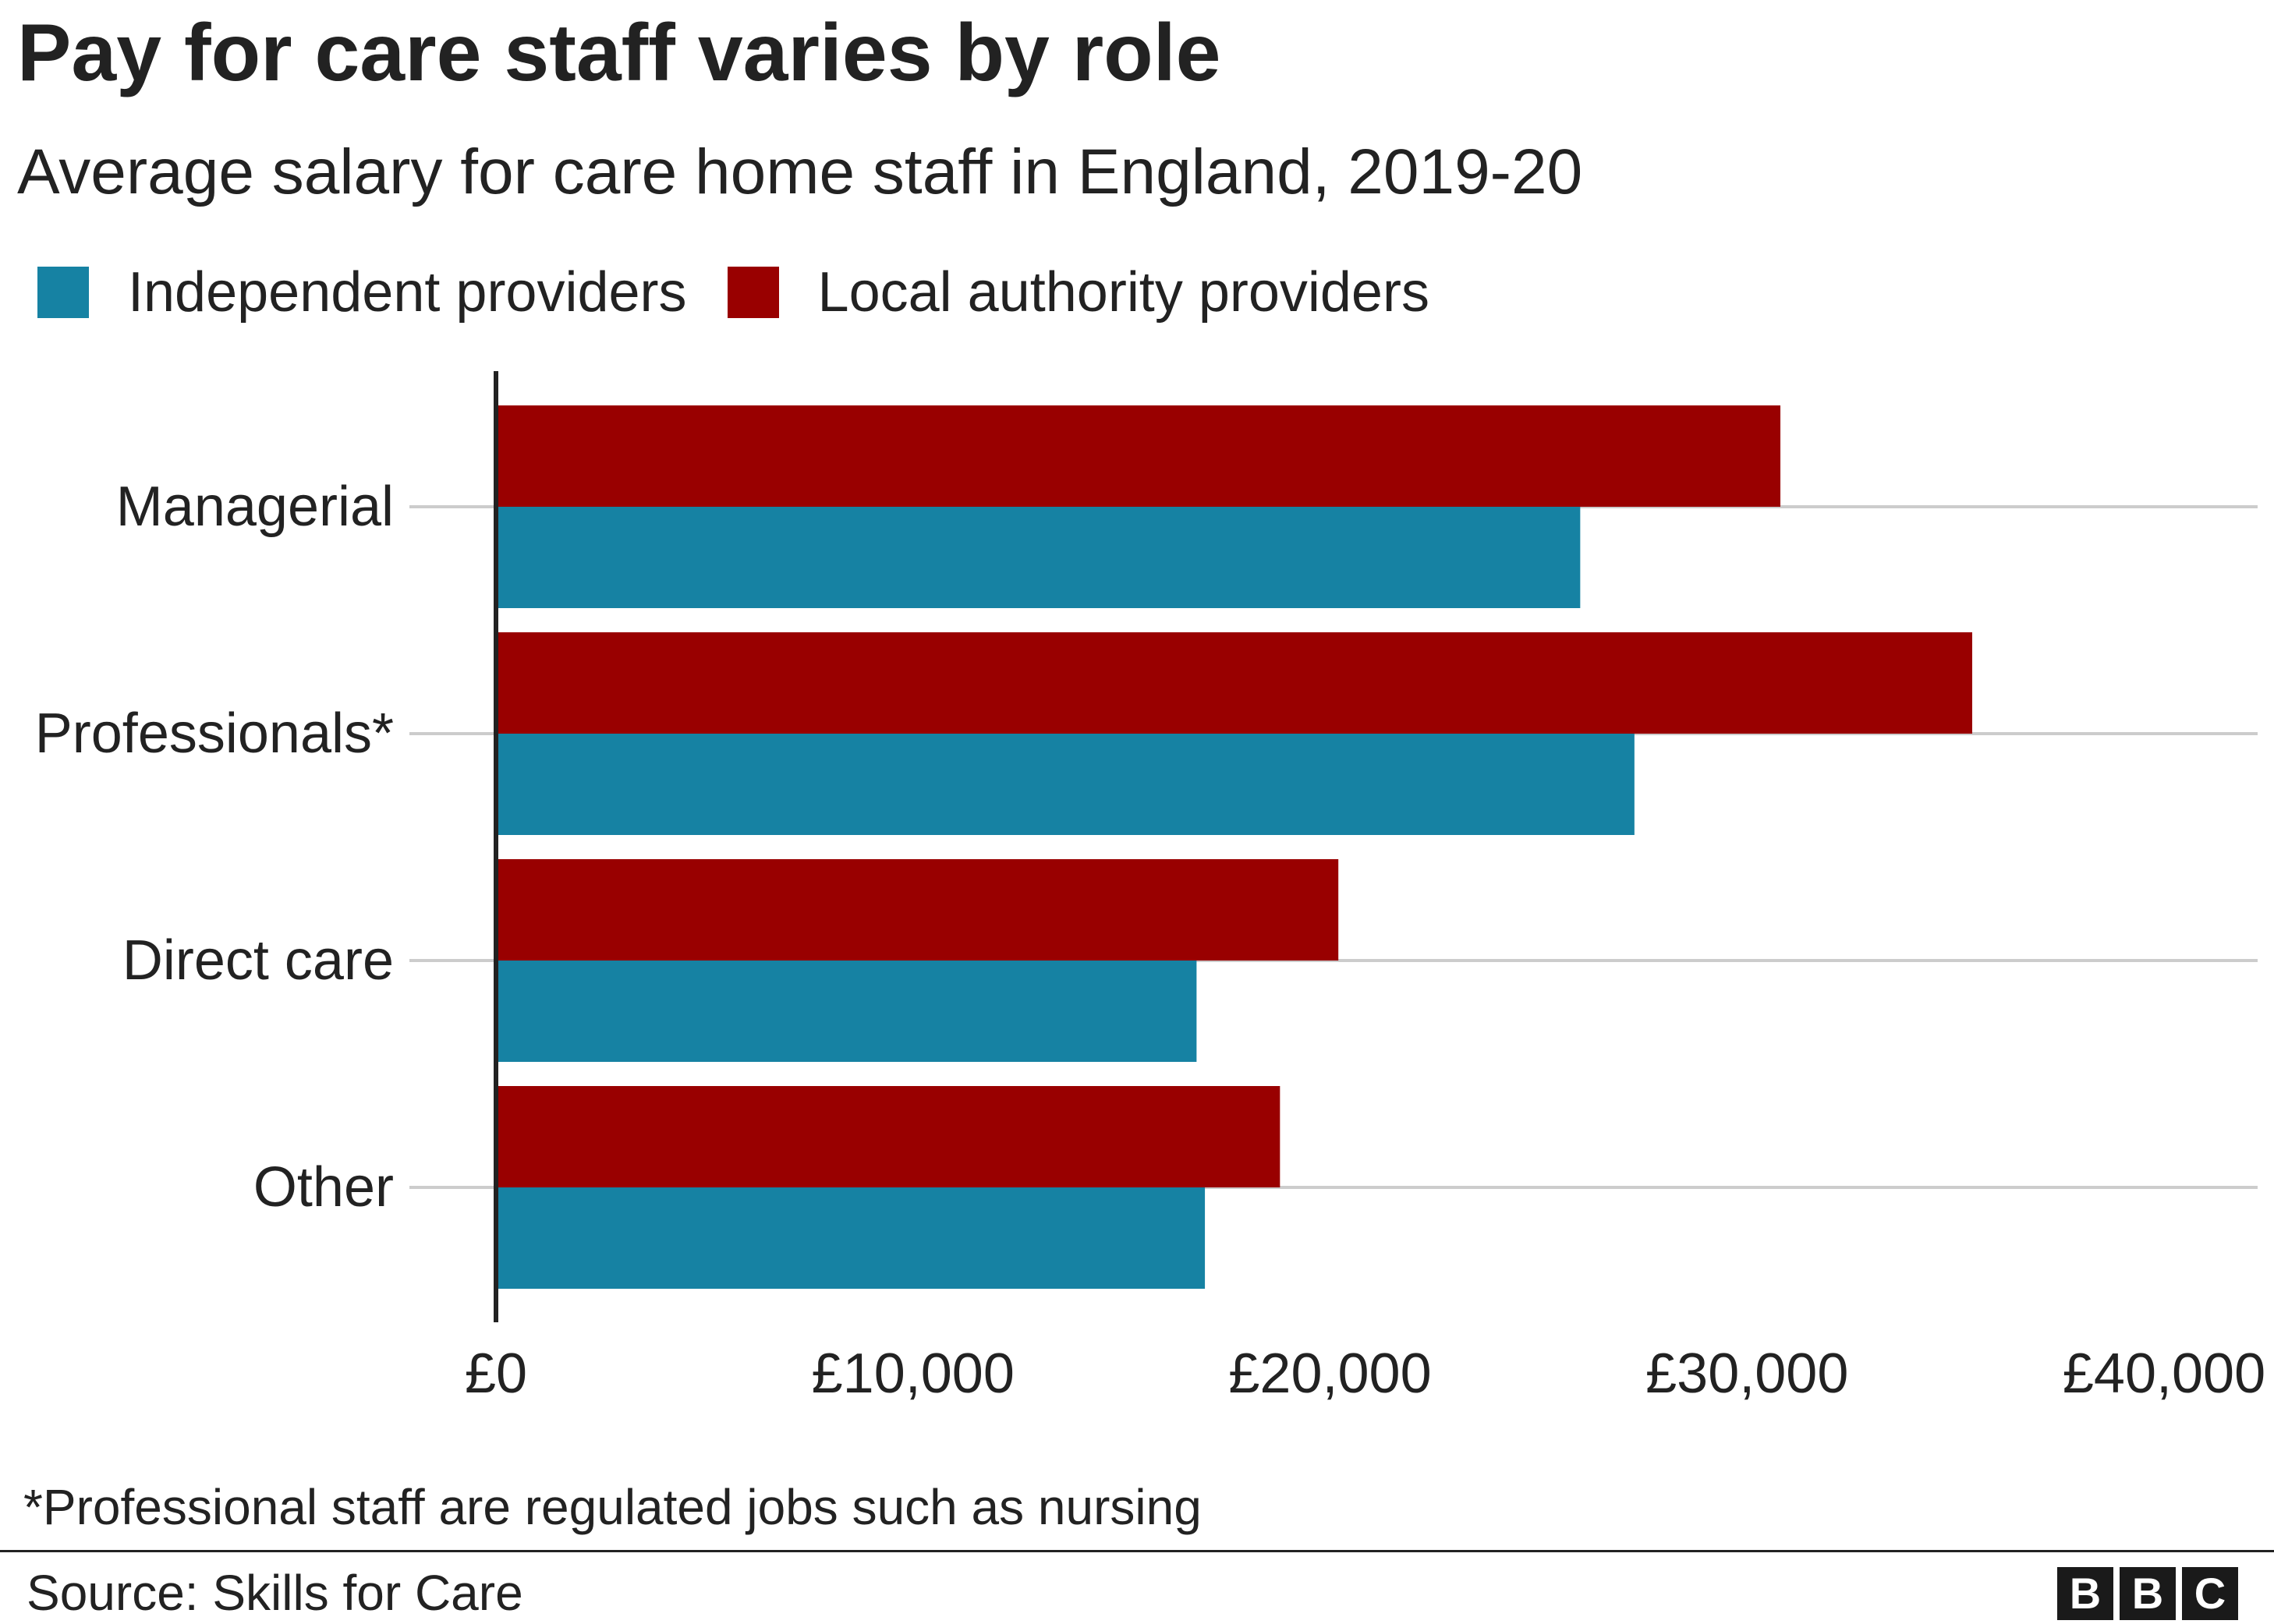 Image resolution: width=2274 pixels, height=1624 pixels. What do you see at coordinates (63, 292) in the screenshot?
I see `legend-swatch-independent` at bounding box center [63, 292].